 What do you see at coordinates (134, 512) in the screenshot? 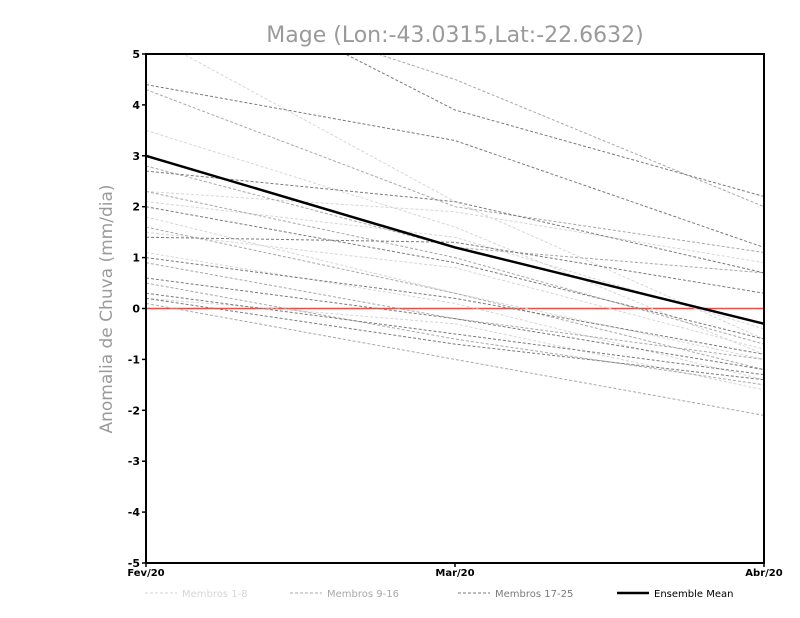
I see `y-tick-label: -4` at bounding box center [134, 512].